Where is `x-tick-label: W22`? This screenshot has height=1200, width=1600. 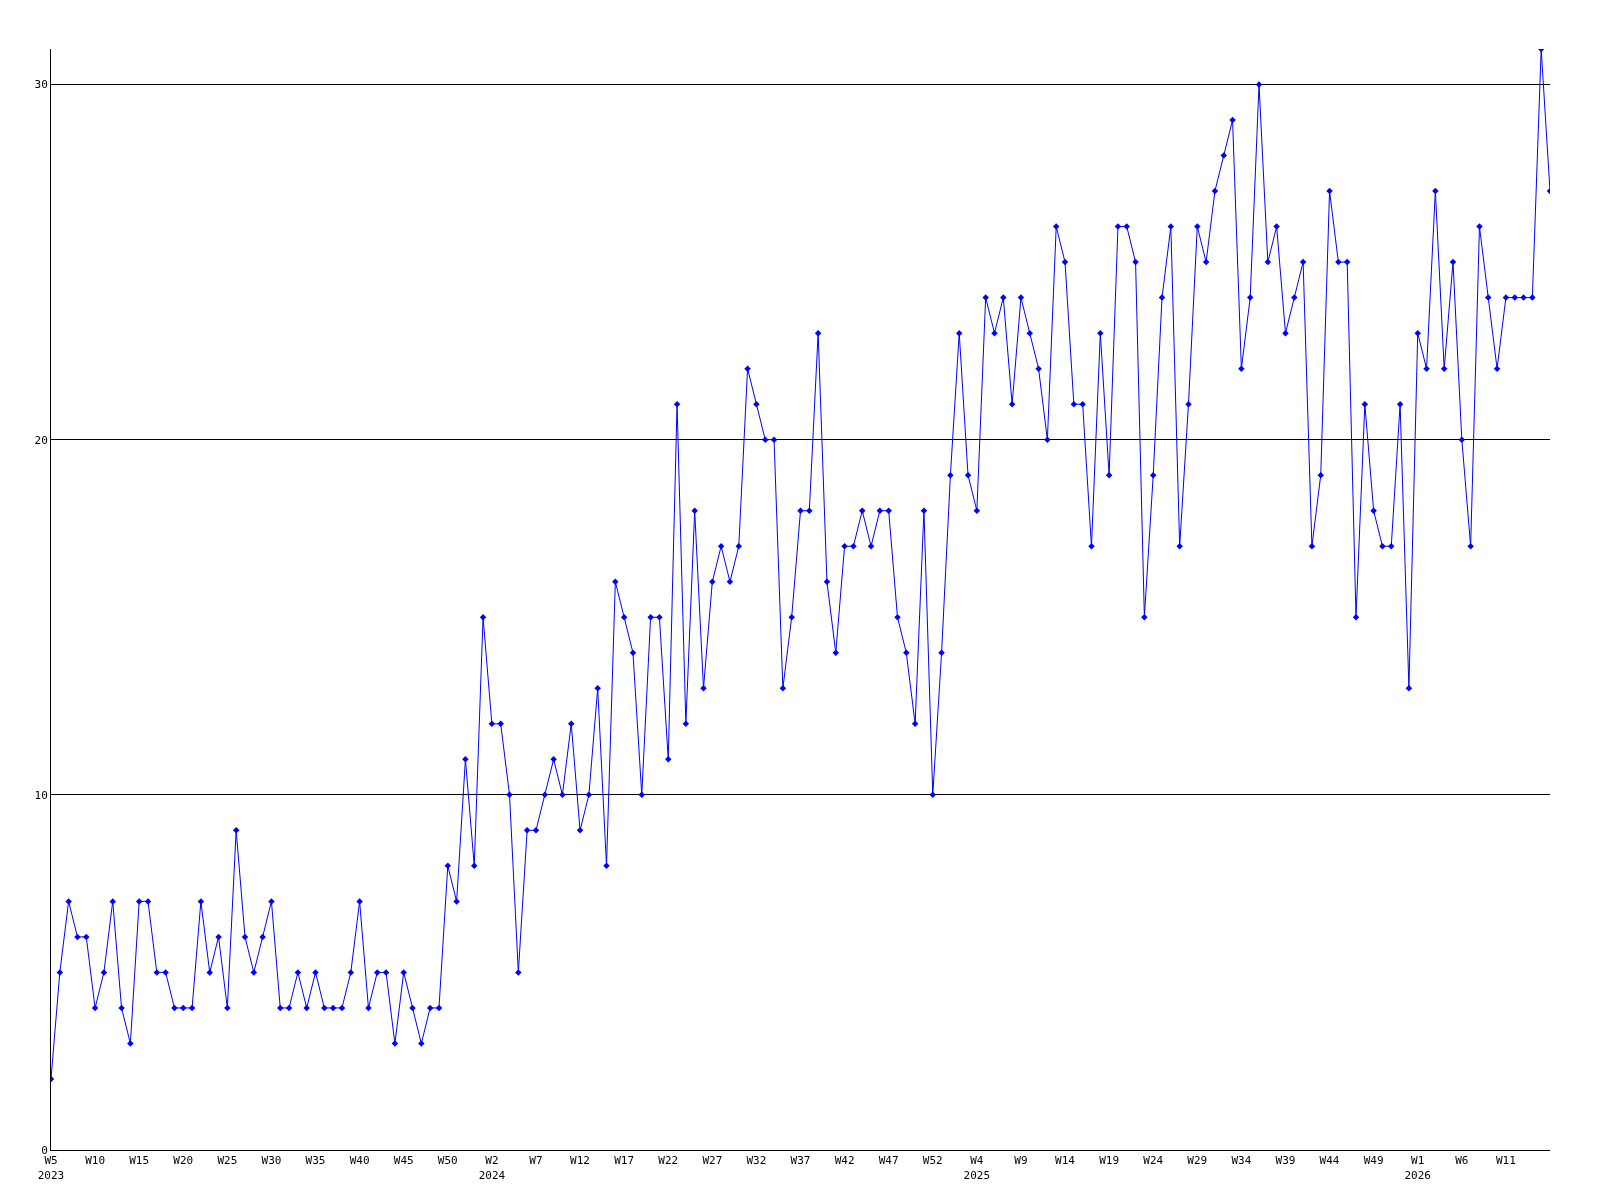
x-tick-label: W22 is located at coordinates (668, 1161).